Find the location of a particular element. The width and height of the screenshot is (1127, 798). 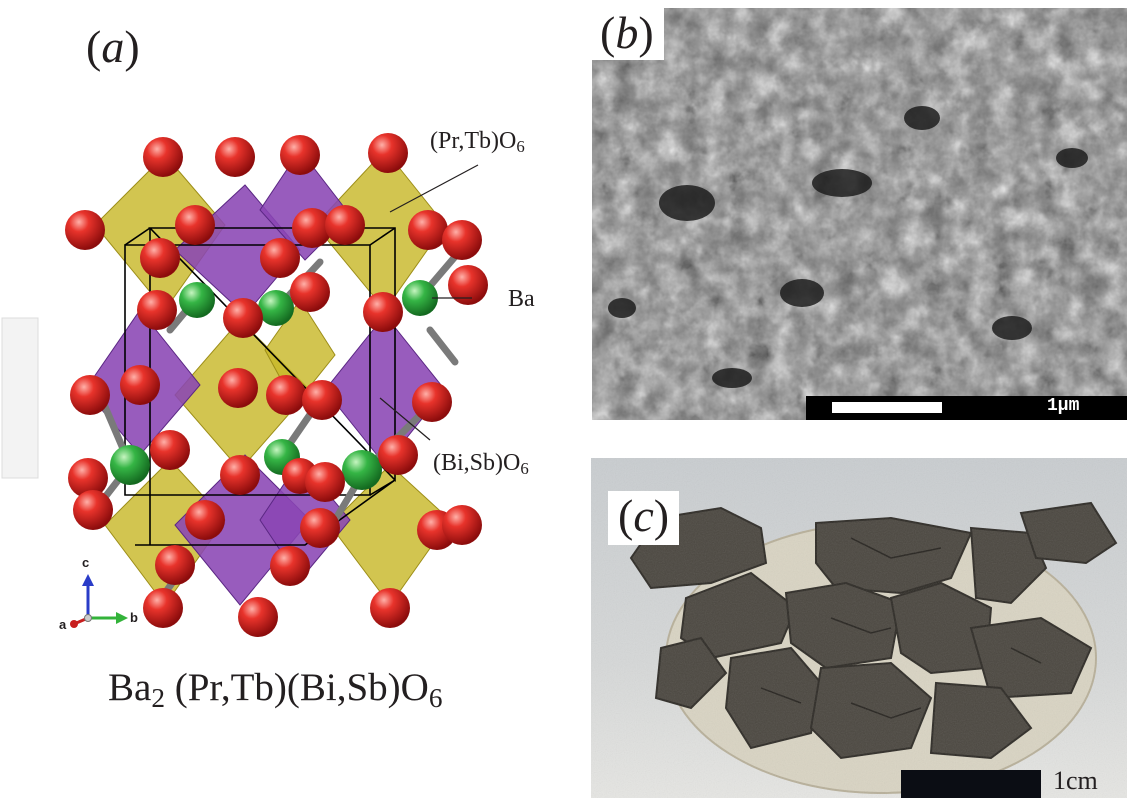

axis-label-c: c is located at coordinates (86, 562).